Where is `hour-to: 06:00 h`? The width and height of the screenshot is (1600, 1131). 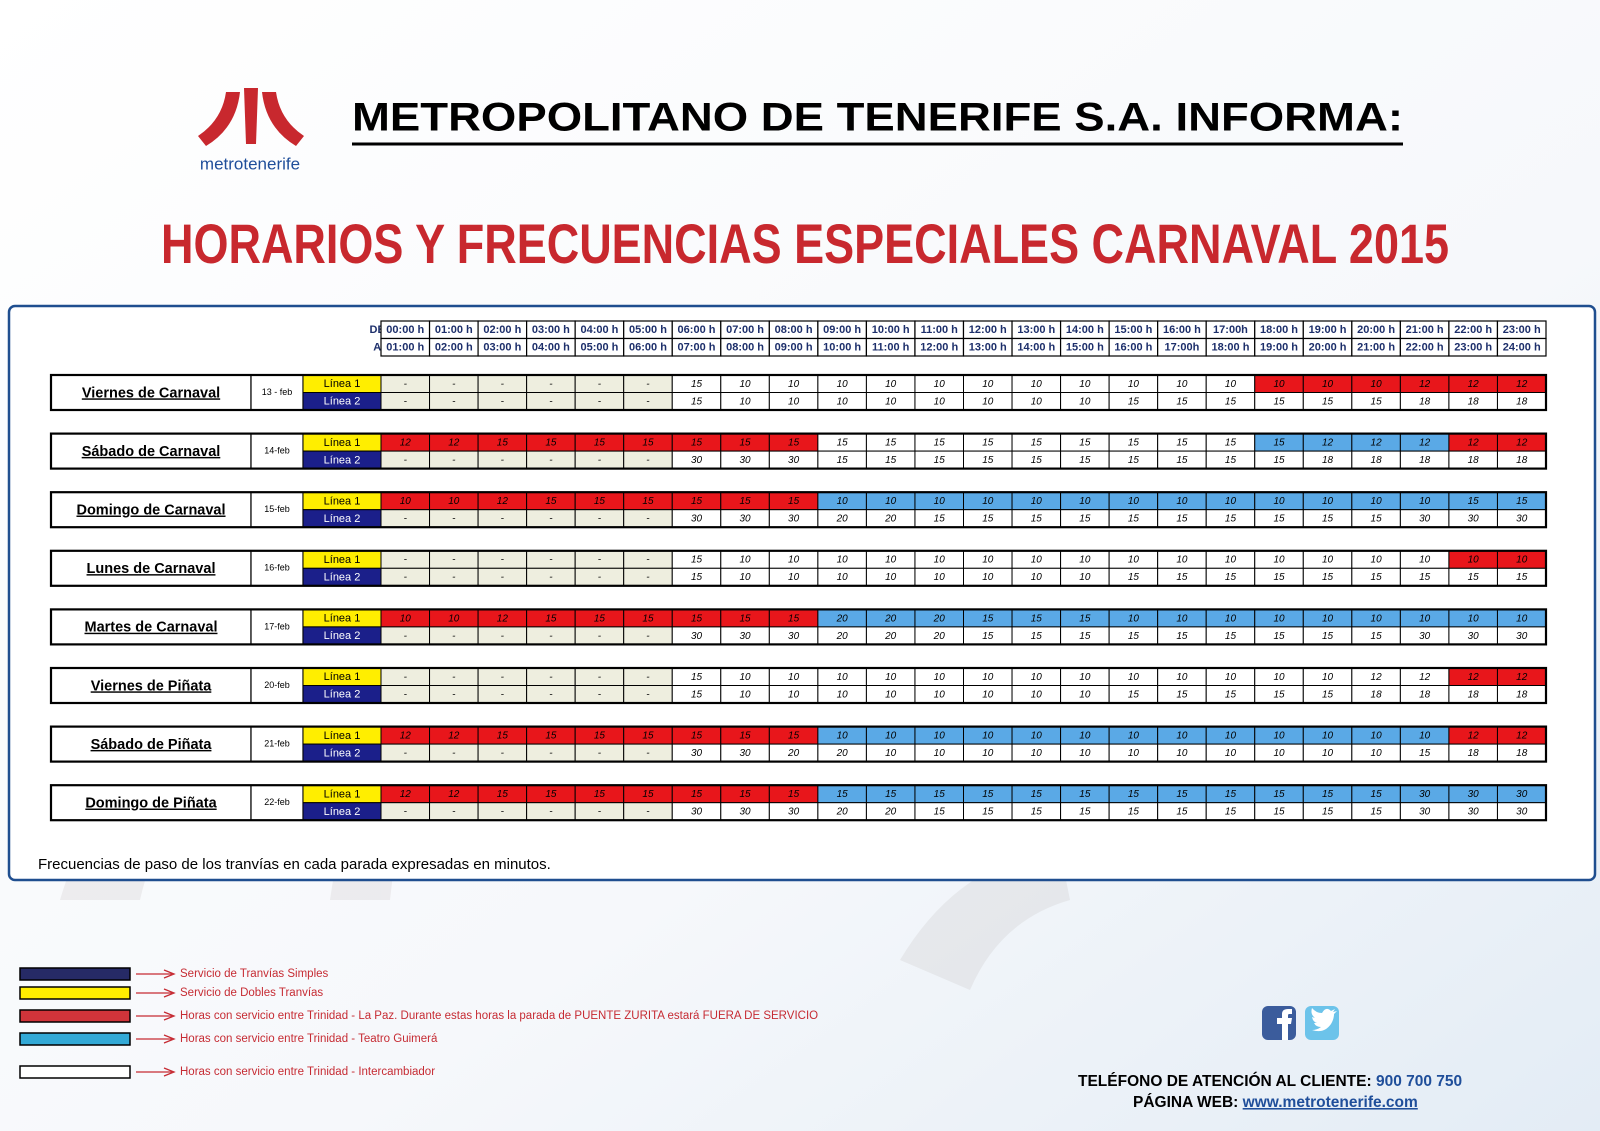
hour-to: 06:00 h is located at coordinates (648, 347).